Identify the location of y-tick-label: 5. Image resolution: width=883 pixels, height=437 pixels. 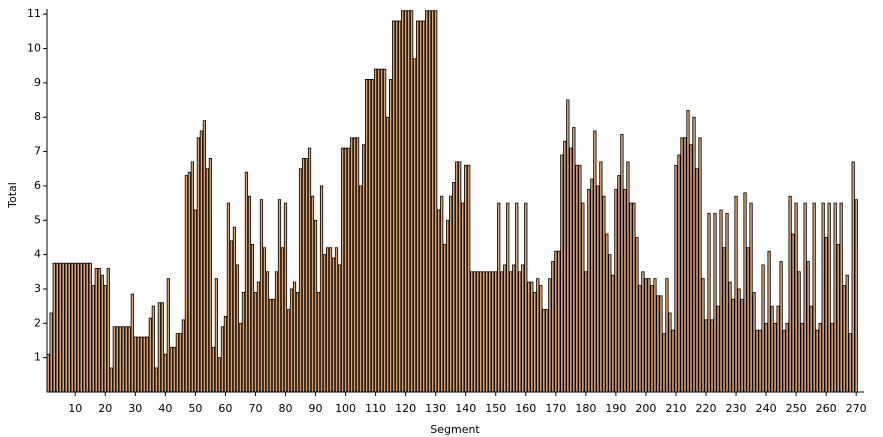
(37, 219).